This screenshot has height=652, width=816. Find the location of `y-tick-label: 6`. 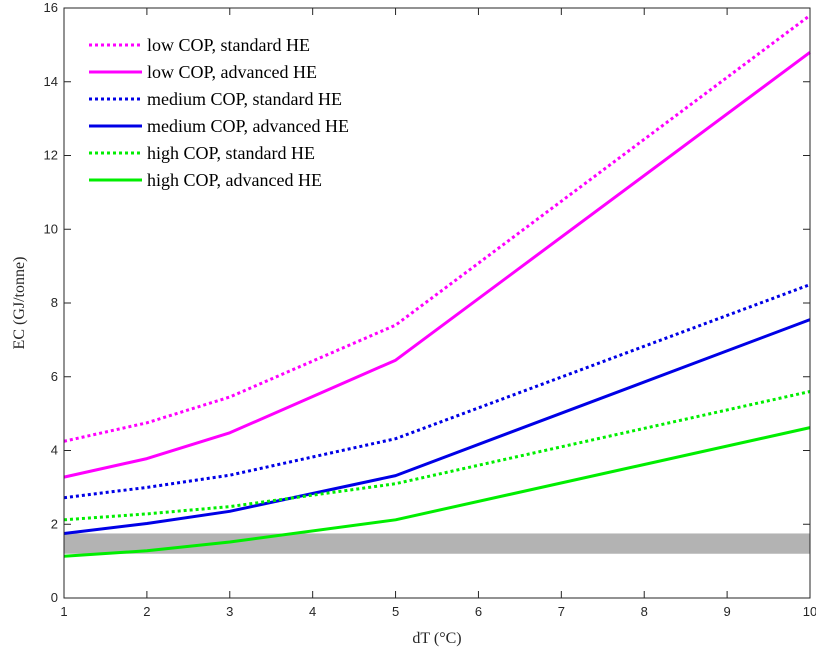

y-tick-label: 6 is located at coordinates (54, 376).